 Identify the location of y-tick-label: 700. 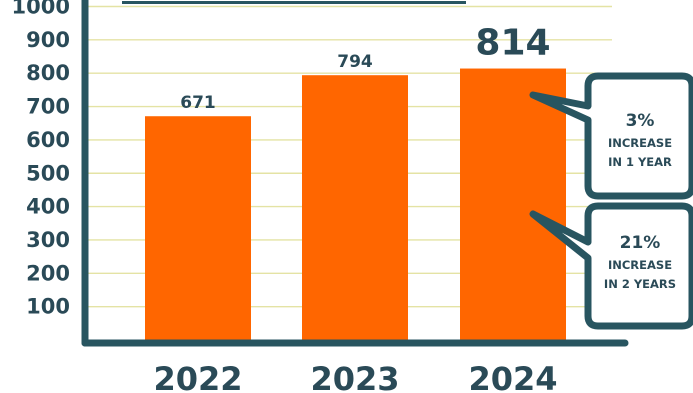
(48, 107).